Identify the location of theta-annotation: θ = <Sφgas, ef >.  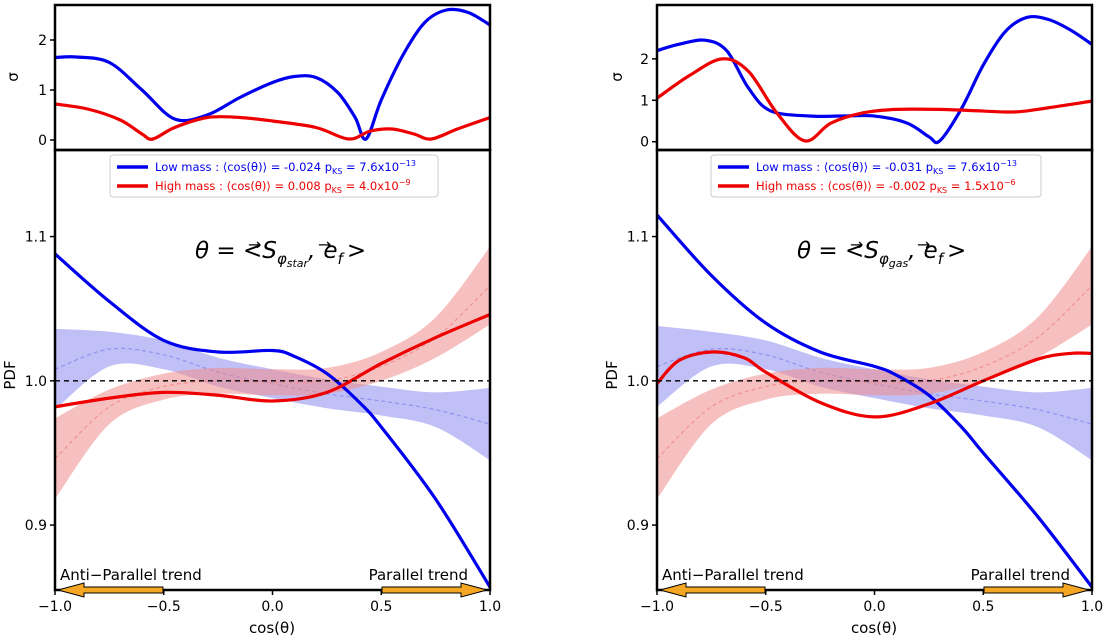
(881, 254).